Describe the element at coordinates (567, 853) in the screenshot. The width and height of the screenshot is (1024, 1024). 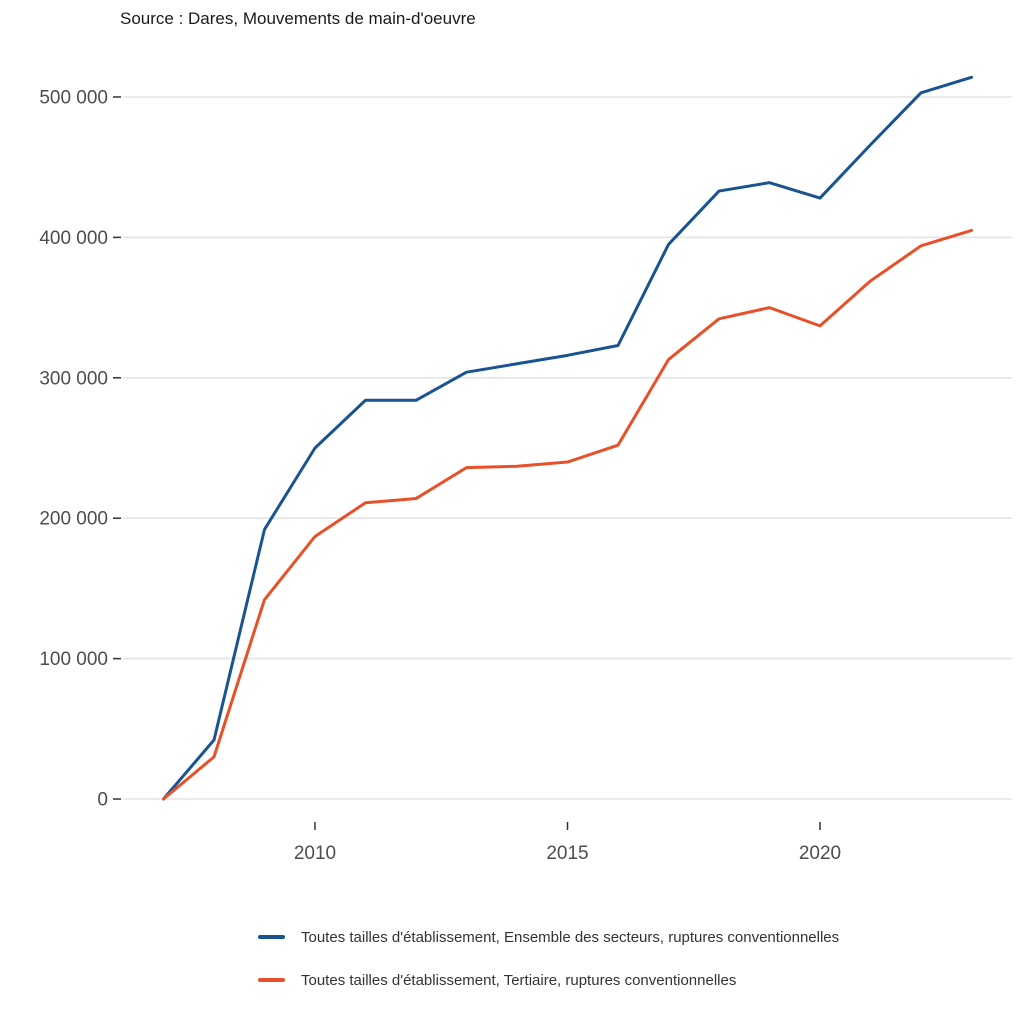
I see `x-tick-label: 2015` at that location.